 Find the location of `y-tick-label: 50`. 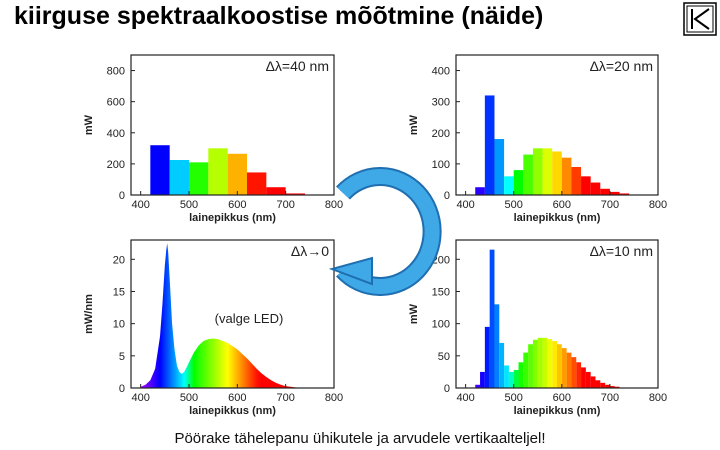

y-tick-label: 50 is located at coordinates (444, 357).